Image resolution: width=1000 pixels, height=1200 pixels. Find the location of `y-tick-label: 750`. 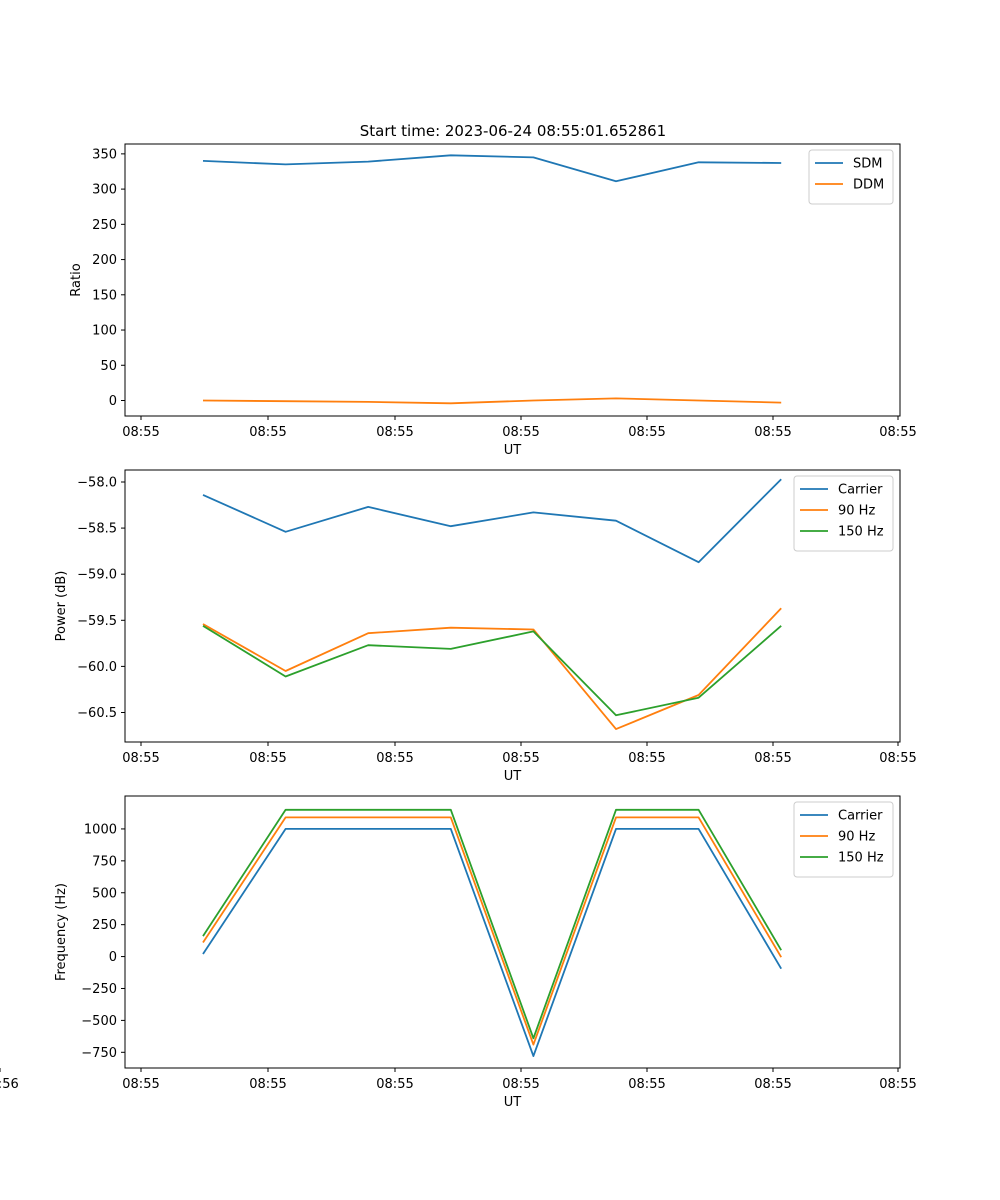

y-tick-label: 750 is located at coordinates (104, 861).